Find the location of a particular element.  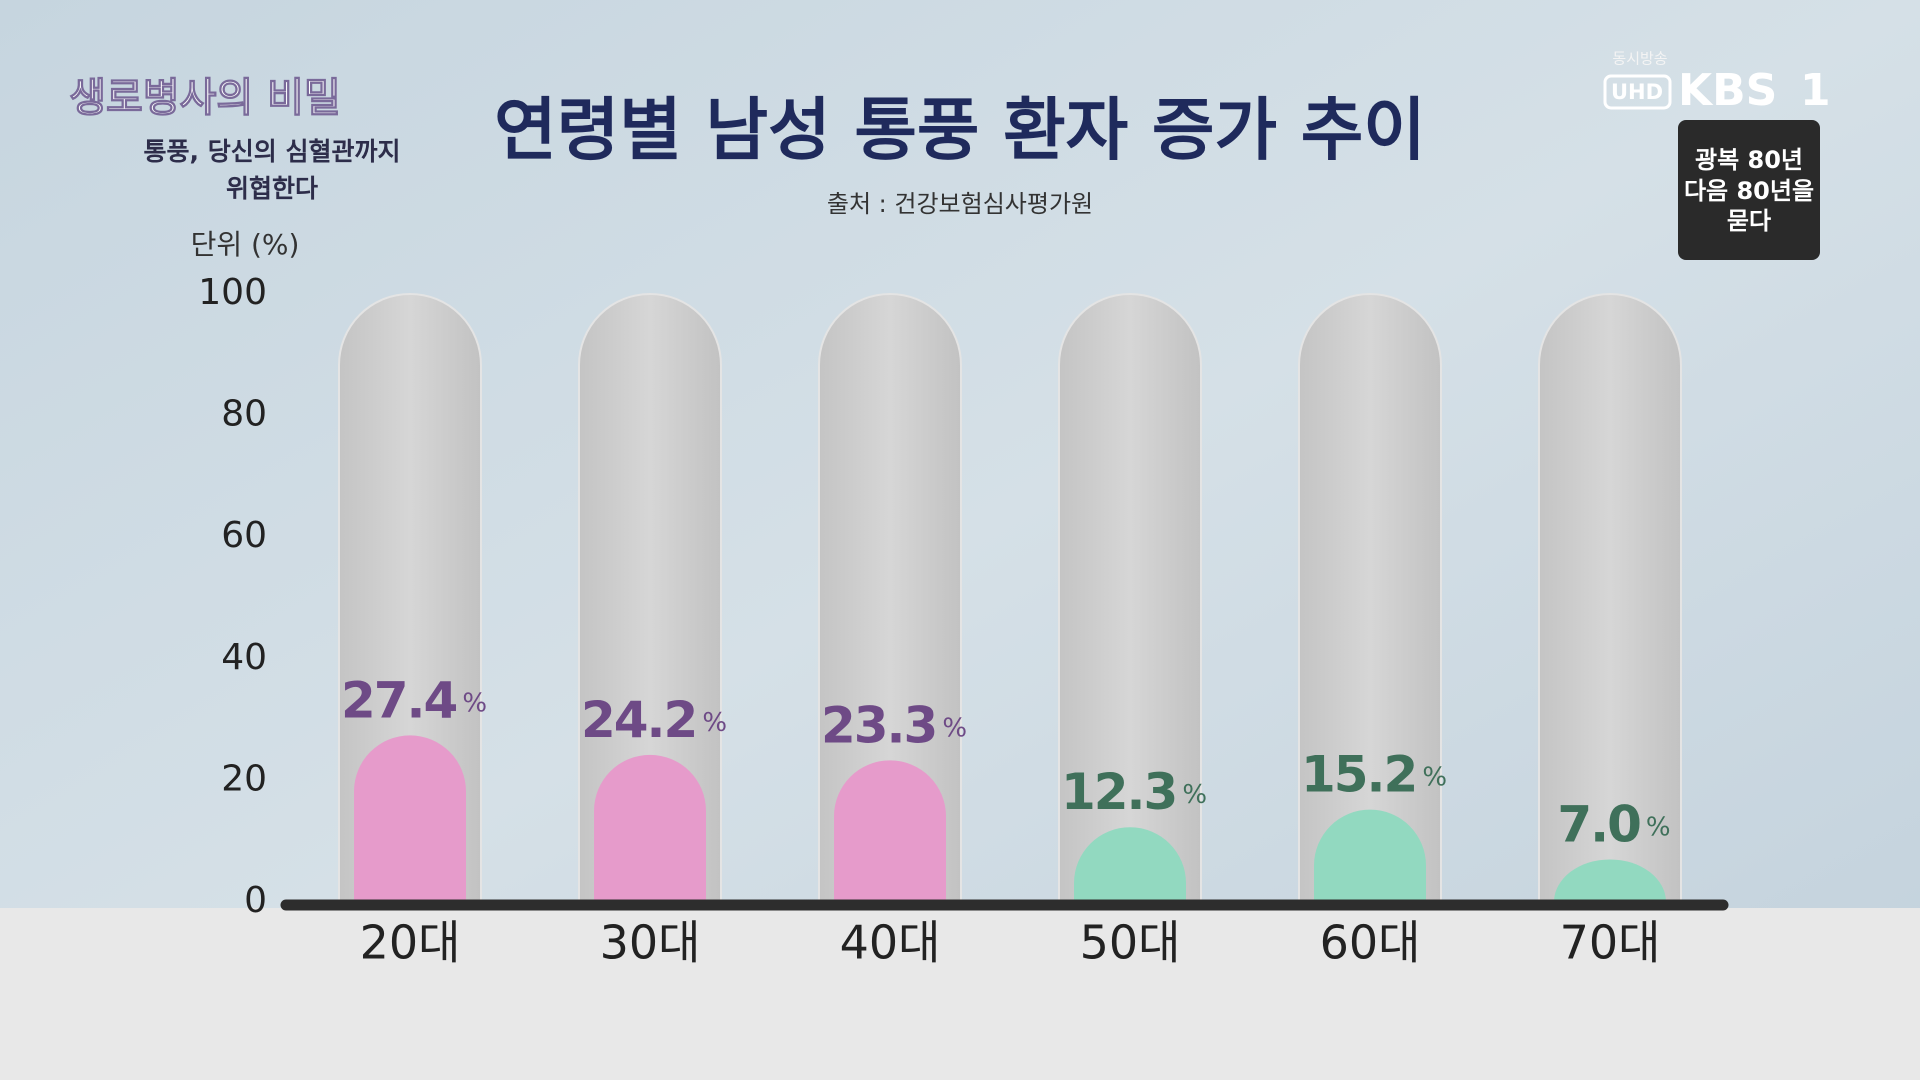

value-label: 23.3% is located at coordinates (894, 725).